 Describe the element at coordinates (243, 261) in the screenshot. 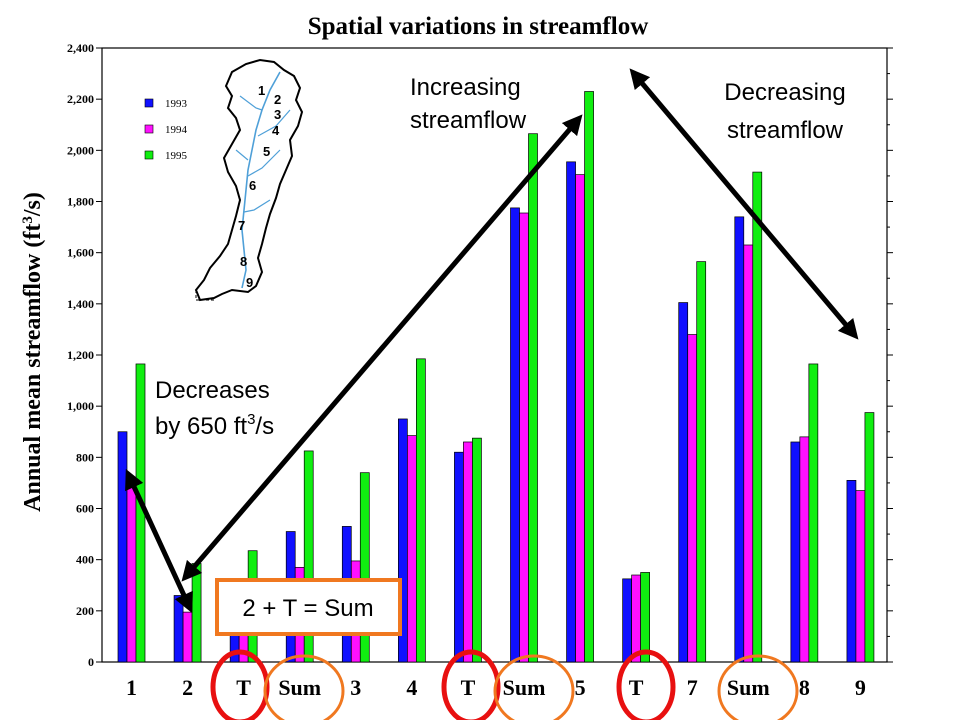

I see `map-site-label: 8` at that location.